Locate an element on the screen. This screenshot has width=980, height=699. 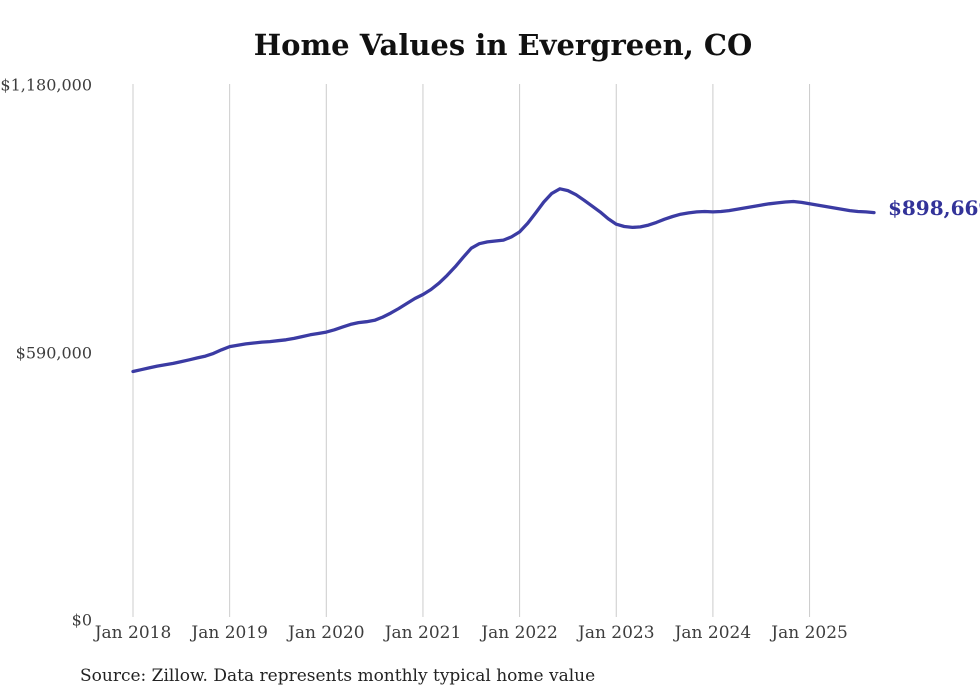
x-axis-tick-label: Jan 2019 is located at coordinates (229, 633).